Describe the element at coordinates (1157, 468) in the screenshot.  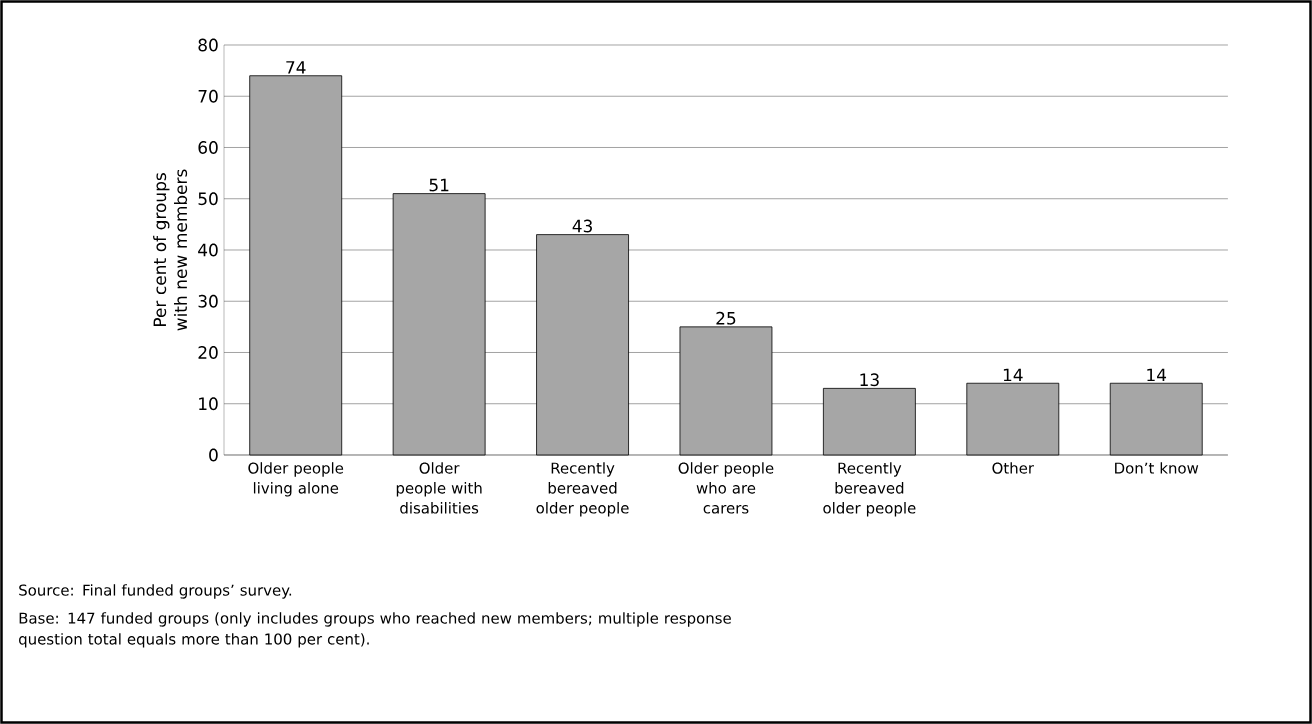
I see `x-tick-label: Don’t know` at that location.